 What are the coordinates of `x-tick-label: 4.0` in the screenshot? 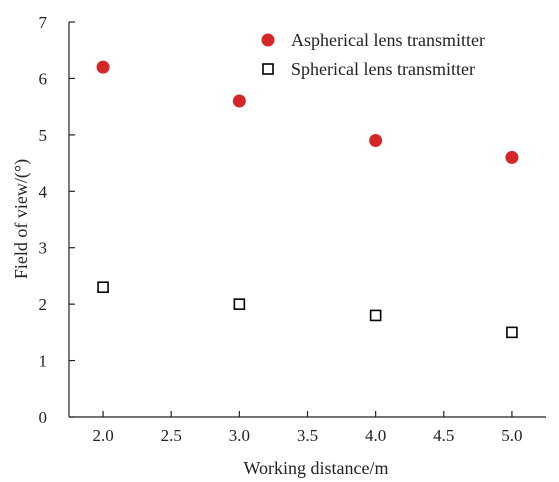 It's located at (375, 435).